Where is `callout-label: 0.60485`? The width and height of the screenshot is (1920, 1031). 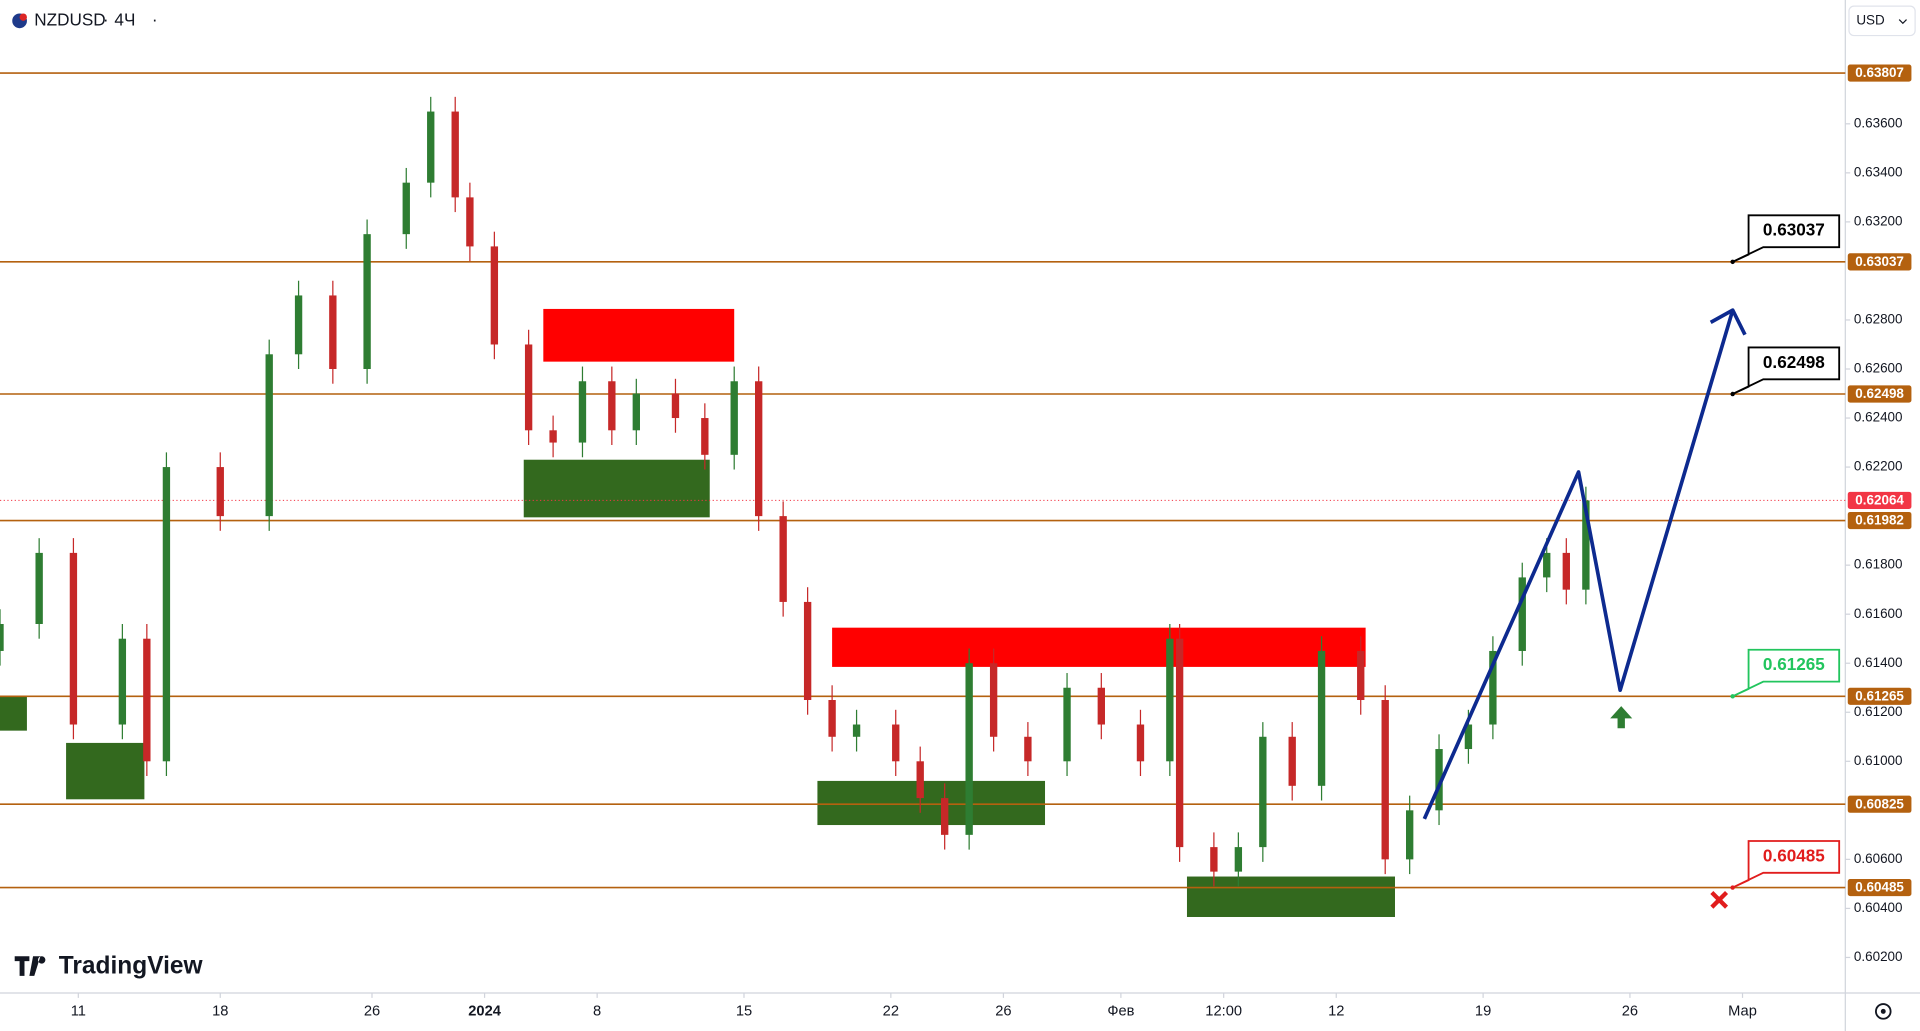
callout-label: 0.60485 is located at coordinates (1794, 855).